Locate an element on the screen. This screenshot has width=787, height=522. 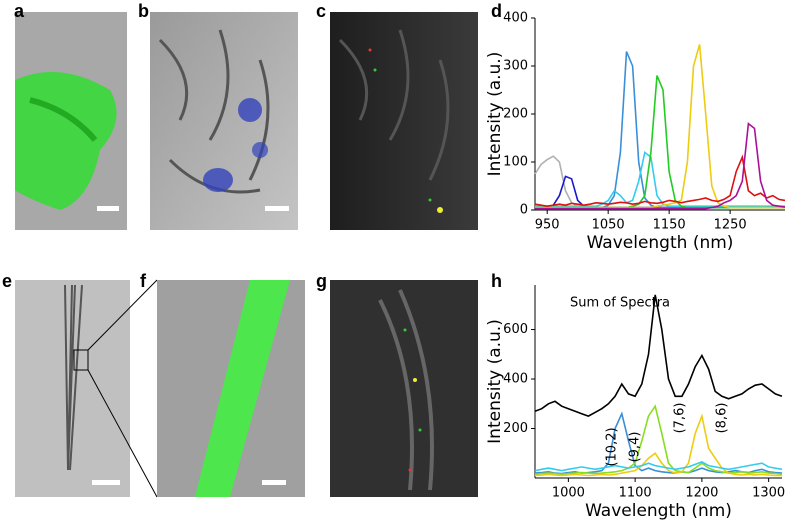
annotation: (7,6) is located at coordinates (680, 418).